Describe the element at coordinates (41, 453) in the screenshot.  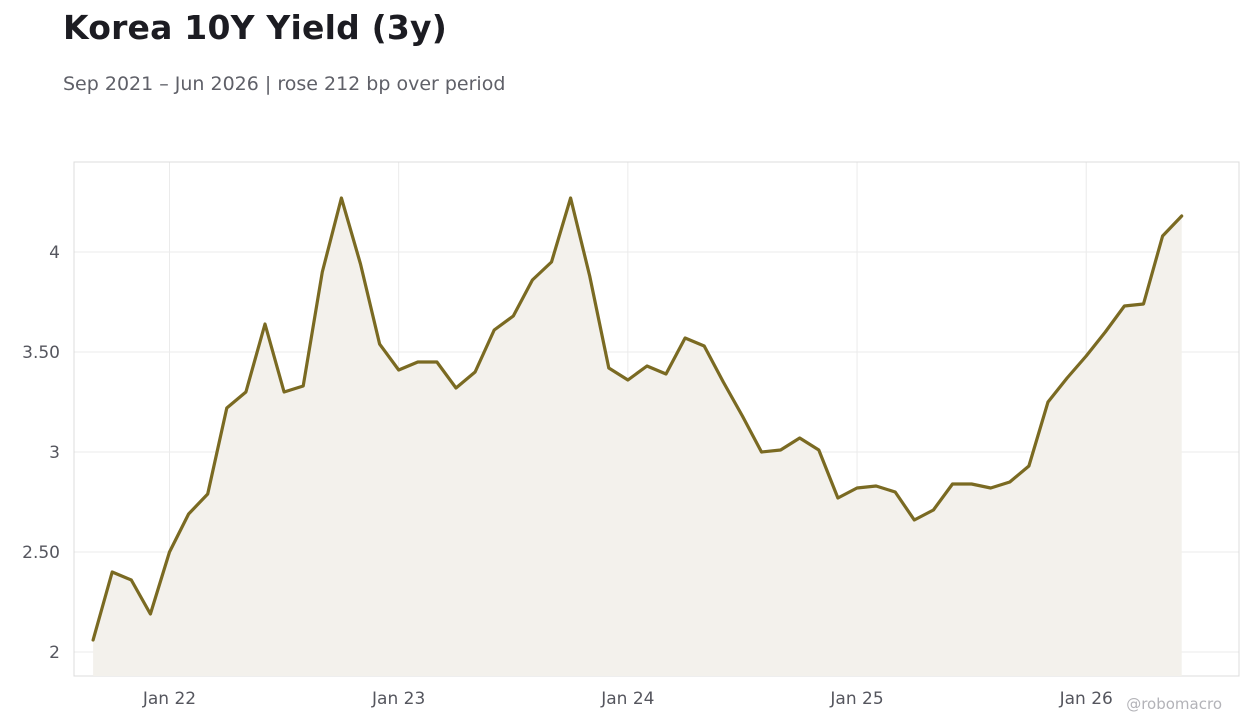
I see `y-axis-ticks: 2 2.50 3 3.50 4` at that location.